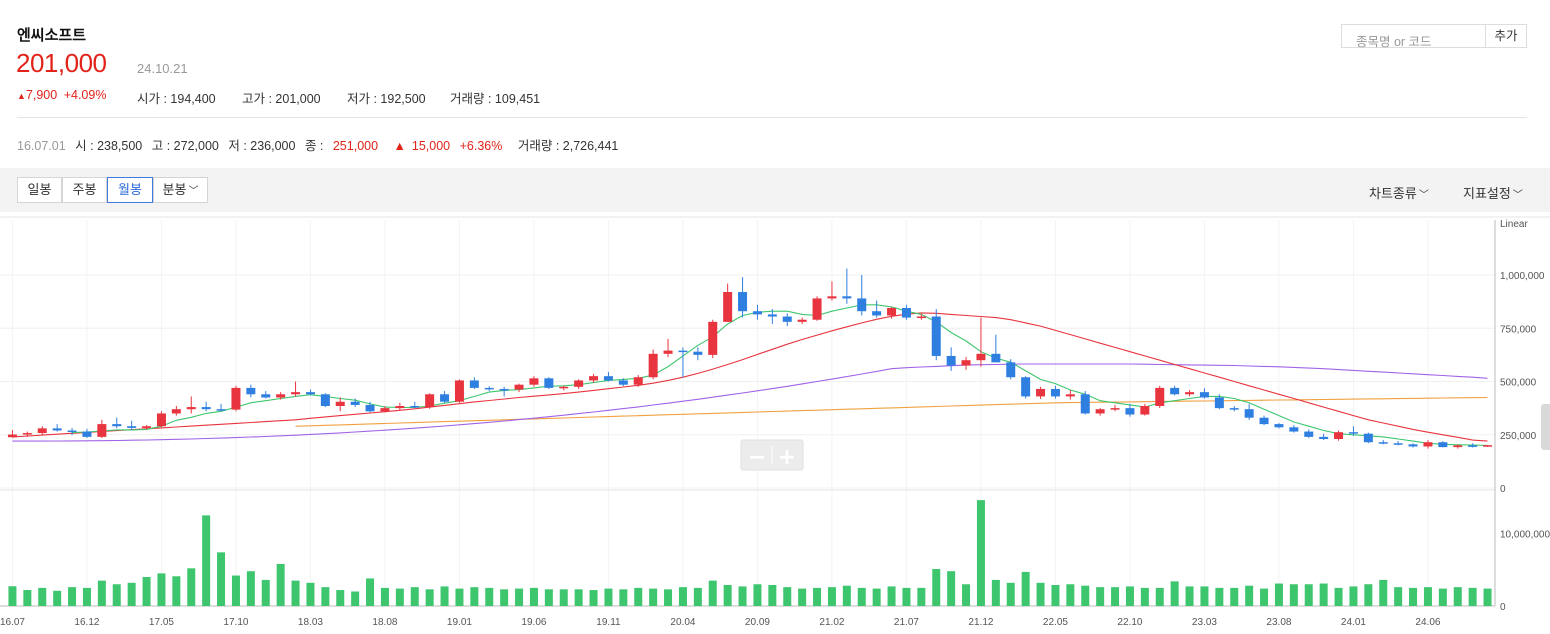 The width and height of the screenshot is (1550, 634). Describe the element at coordinates (161, 622) in the screenshot. I see `x-tick-label: 17.05` at that location.